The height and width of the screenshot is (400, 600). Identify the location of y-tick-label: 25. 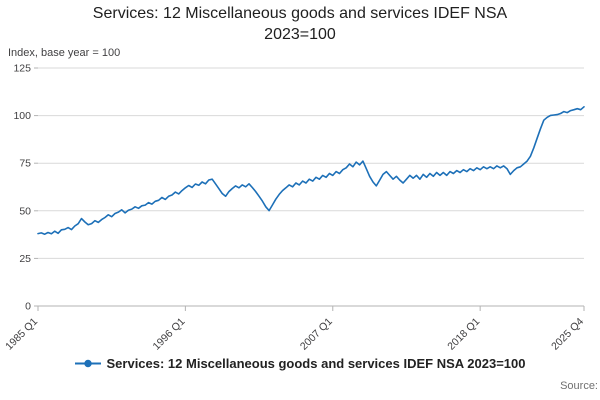
(25, 259).